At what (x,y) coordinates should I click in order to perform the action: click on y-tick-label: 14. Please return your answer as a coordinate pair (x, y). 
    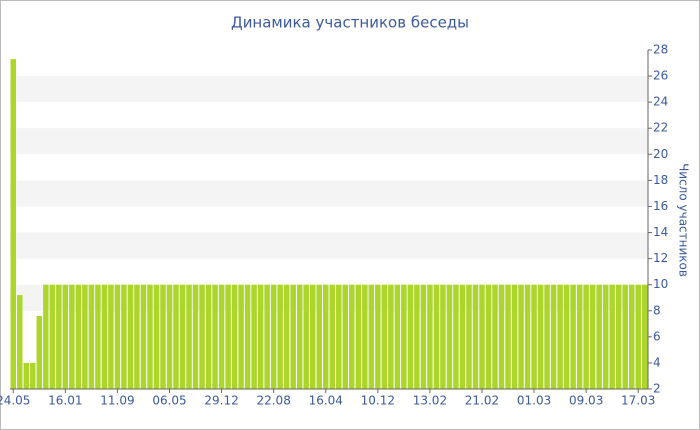
    Looking at the image, I should click on (660, 232).